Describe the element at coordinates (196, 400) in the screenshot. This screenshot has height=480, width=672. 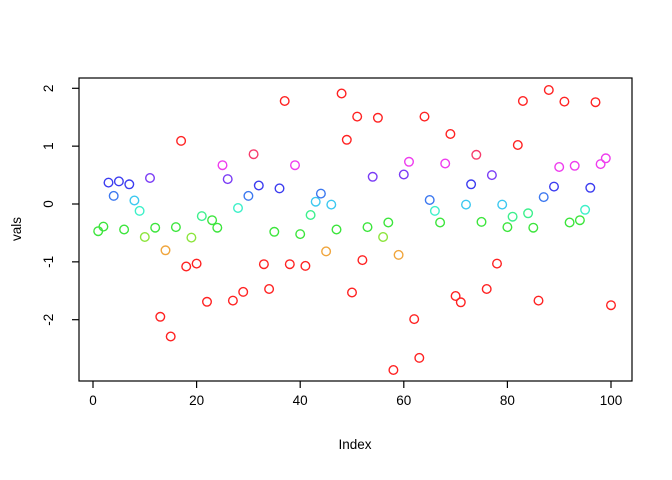
I see `x-tick-label: 20` at that location.